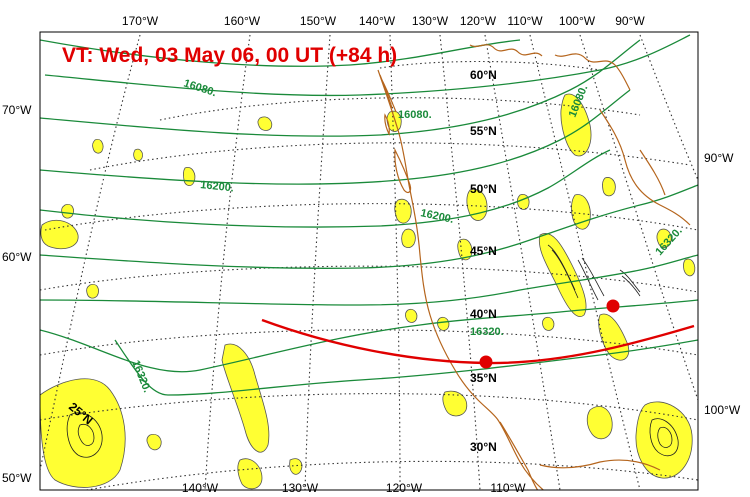  Describe the element at coordinates (483, 378) in the screenshot. I see `lat-label: 35°N` at that location.